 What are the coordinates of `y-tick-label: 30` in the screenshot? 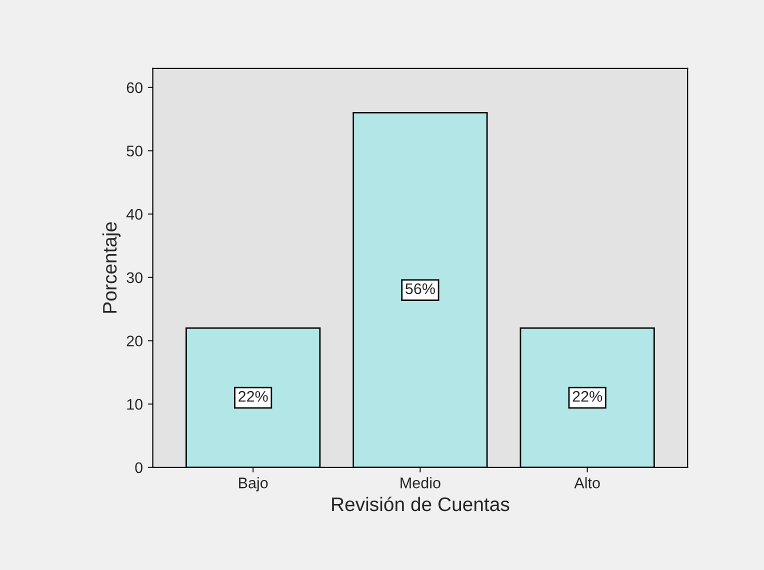 It's located at (134, 278).